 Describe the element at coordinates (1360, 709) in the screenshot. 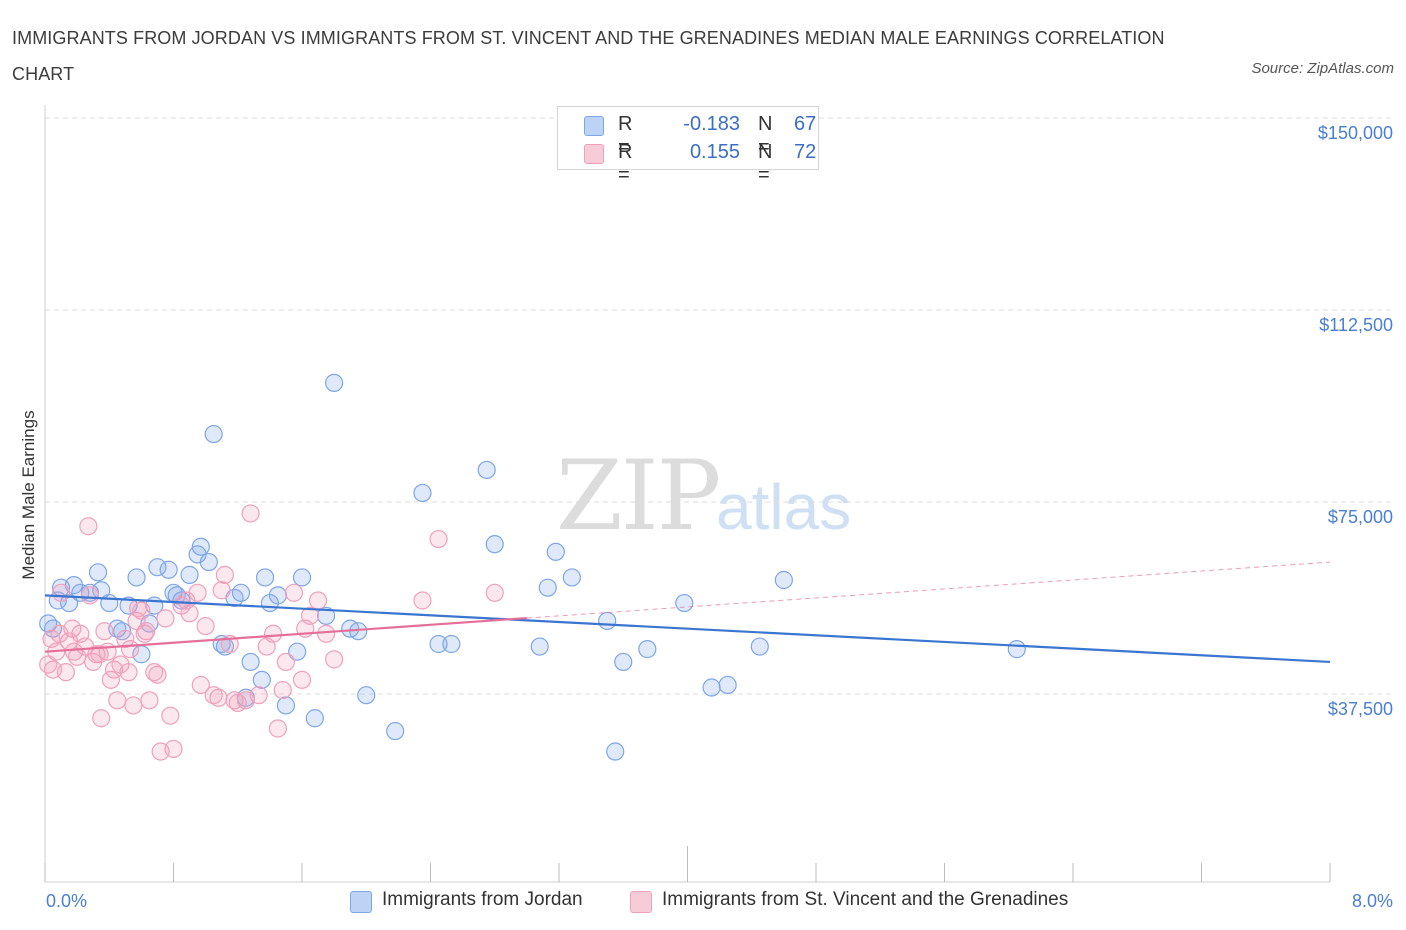

I see `y-tick-label: $37,500` at that location.